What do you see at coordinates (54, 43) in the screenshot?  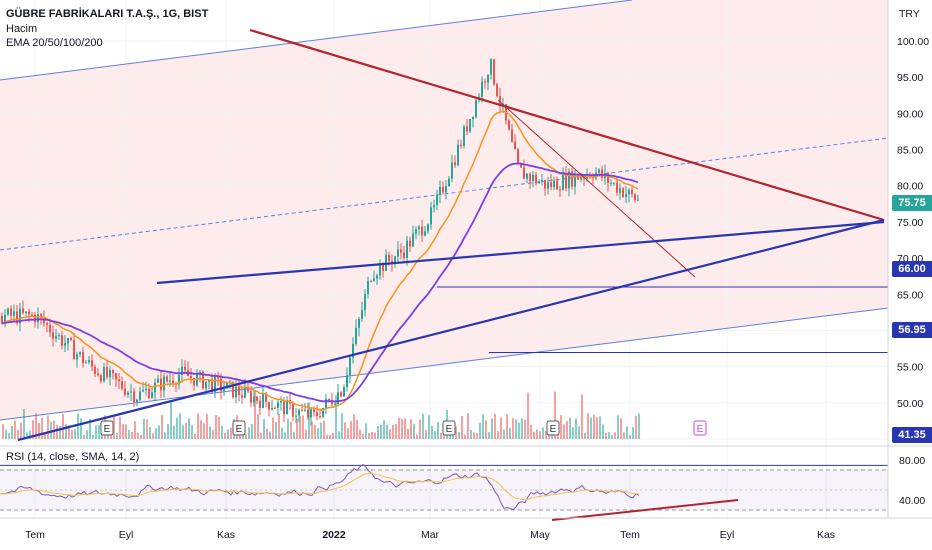 I see `ema-legend: EMA 20/50/100/200` at bounding box center [54, 43].